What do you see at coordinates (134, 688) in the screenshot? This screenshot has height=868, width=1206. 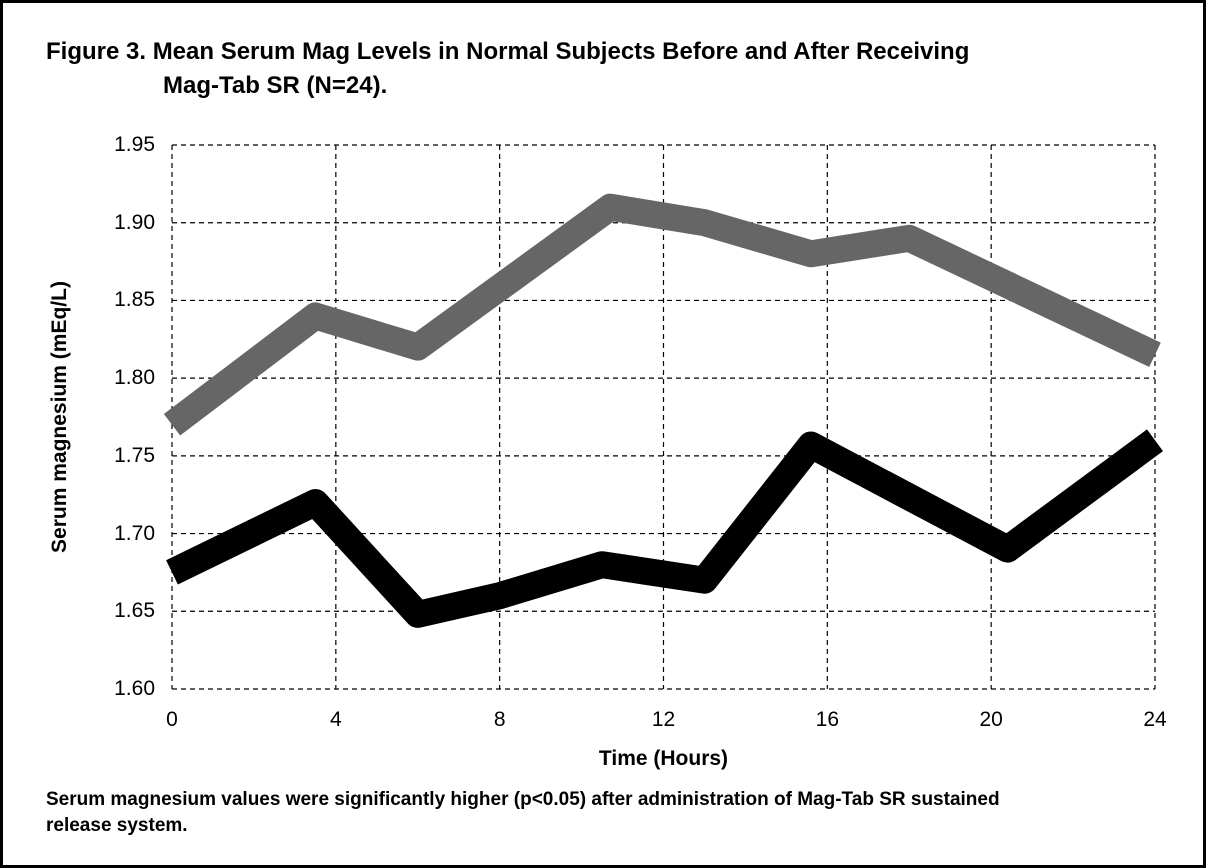 I see `y-tick-label: 1.60` at bounding box center [134, 688].